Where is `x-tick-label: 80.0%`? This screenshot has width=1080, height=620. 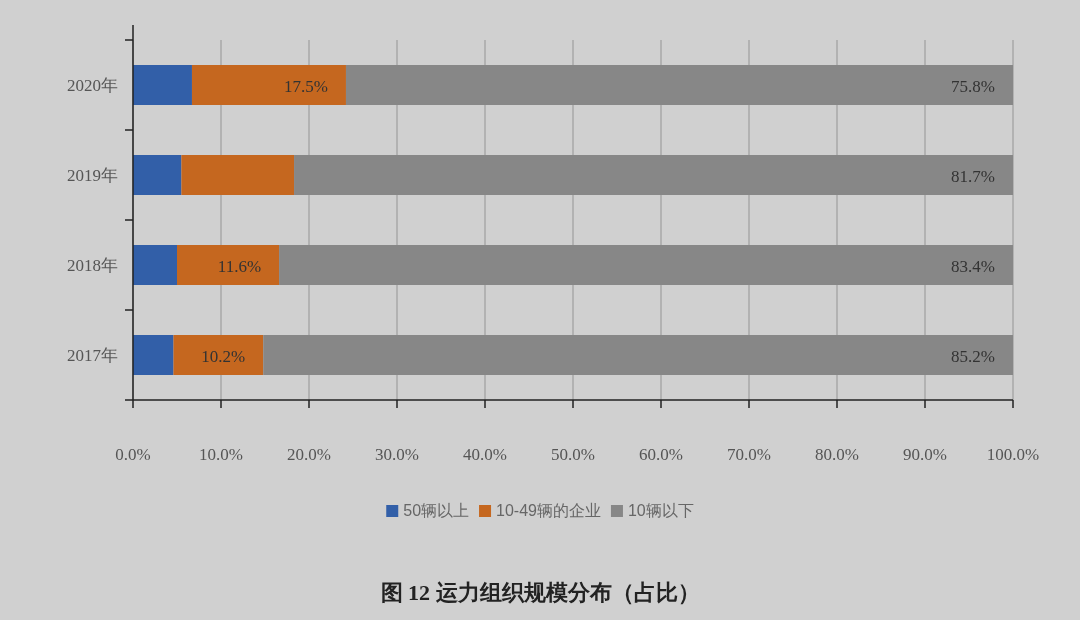 x-tick-label: 80.0% is located at coordinates (837, 454).